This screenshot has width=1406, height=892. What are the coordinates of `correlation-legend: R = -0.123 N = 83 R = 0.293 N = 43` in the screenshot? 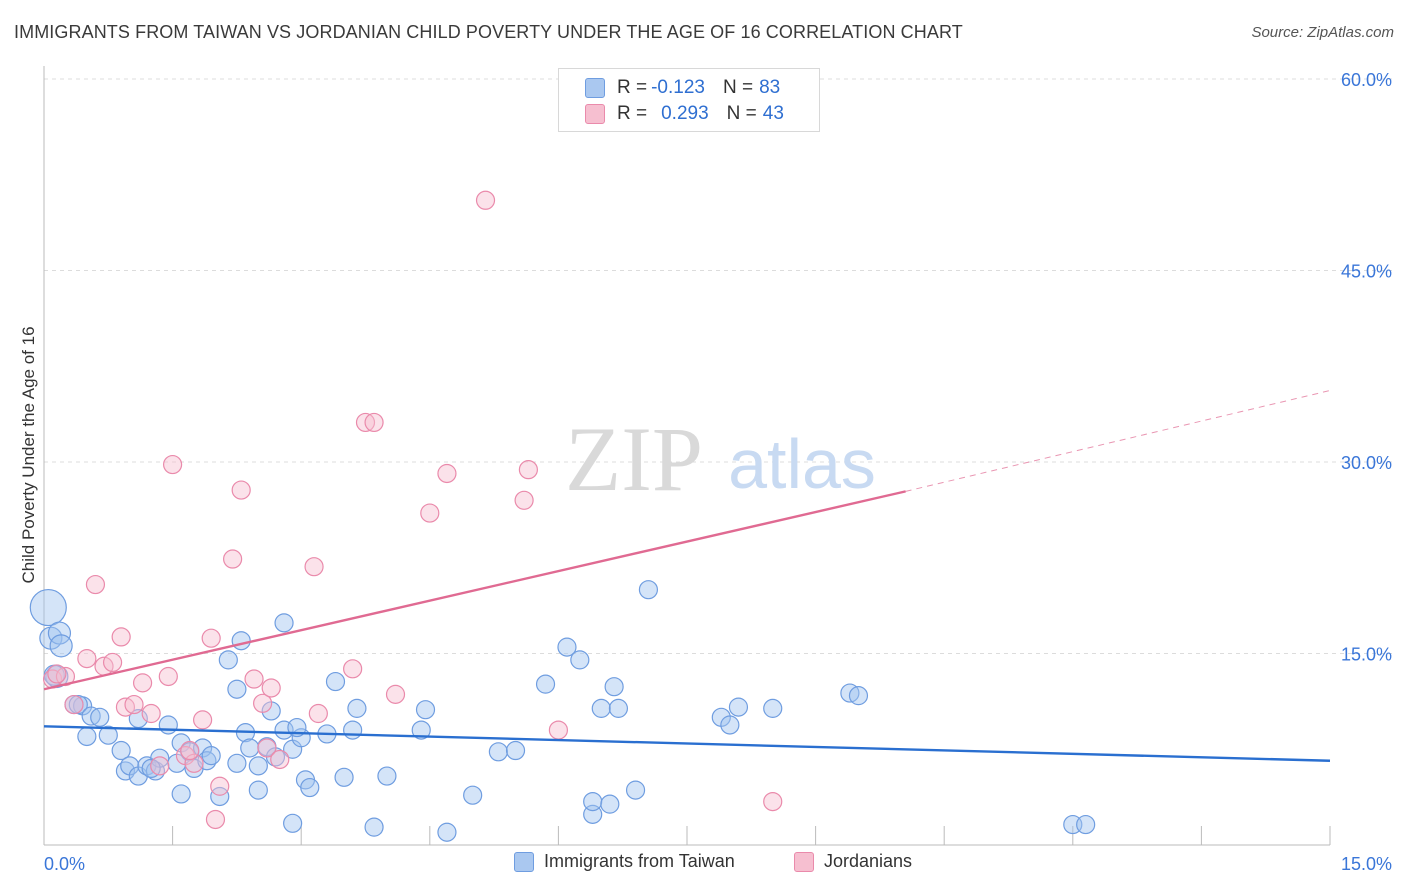 It's located at (689, 100).